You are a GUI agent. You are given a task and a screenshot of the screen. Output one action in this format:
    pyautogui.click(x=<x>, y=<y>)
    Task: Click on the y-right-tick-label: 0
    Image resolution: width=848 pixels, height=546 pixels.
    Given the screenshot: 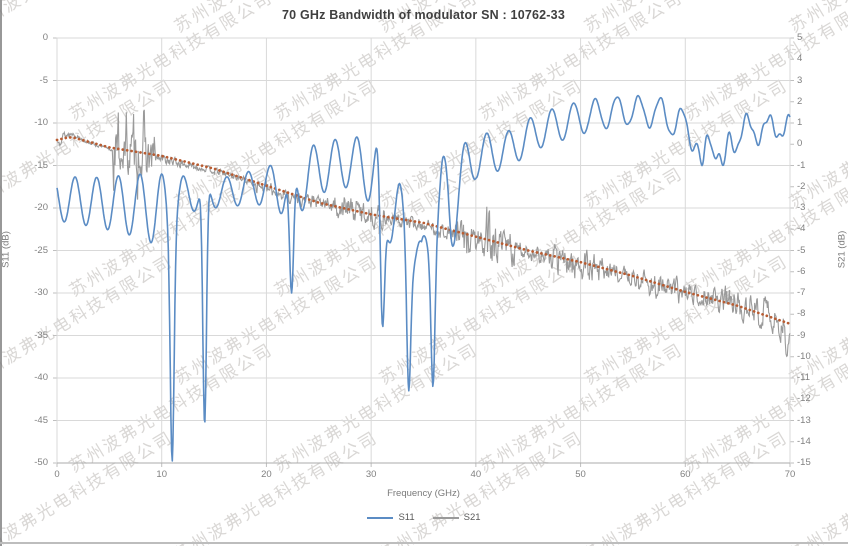 What is the action you would take?
    pyautogui.click(x=800, y=144)
    